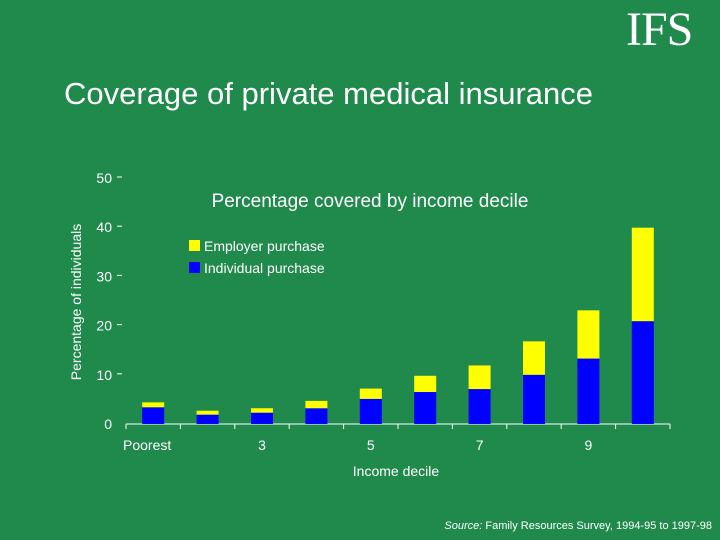 This screenshot has width=720, height=540. I want to click on legend: Employer purchase Individual purchase, so click(257, 257).